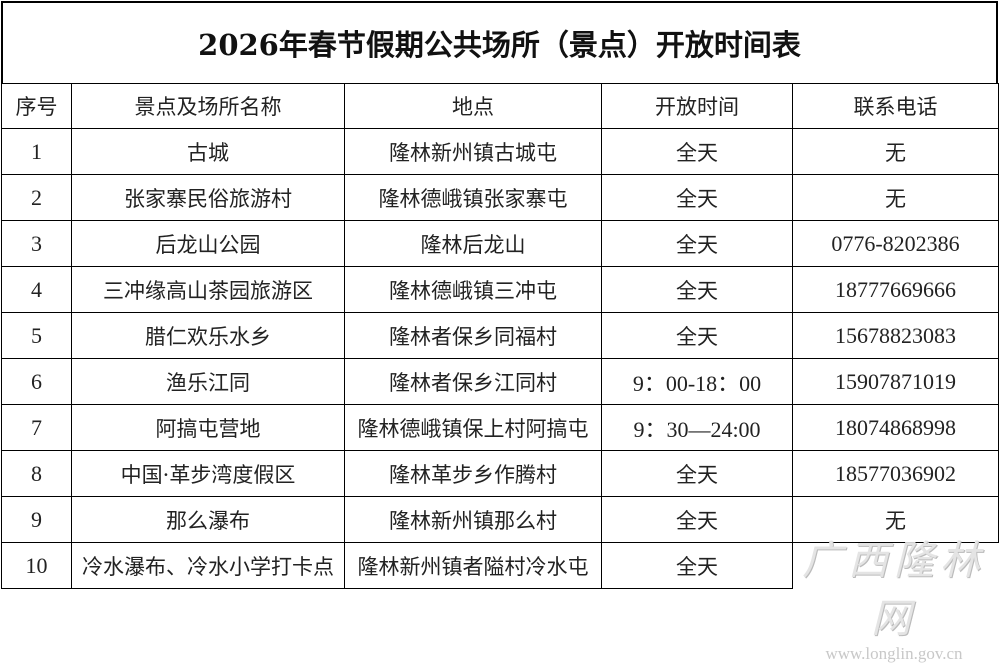  I want to click on cell-hours: 9：00-18：00, so click(697, 381).